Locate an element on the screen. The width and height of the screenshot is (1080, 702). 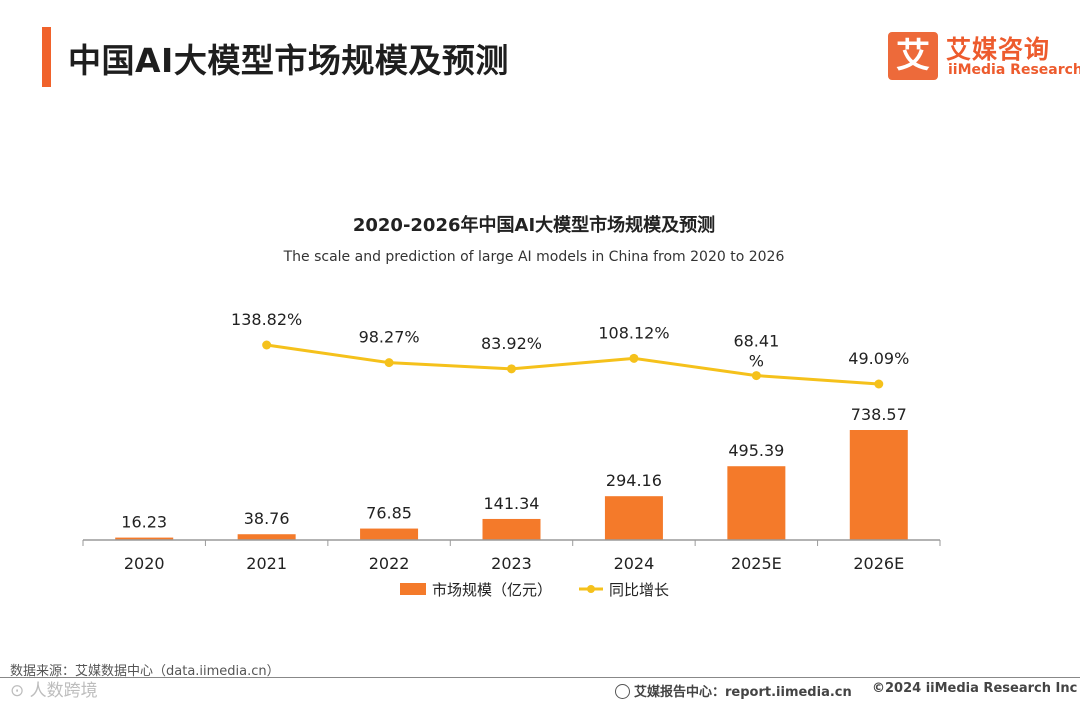
bar-2021 is located at coordinates (266, 537).